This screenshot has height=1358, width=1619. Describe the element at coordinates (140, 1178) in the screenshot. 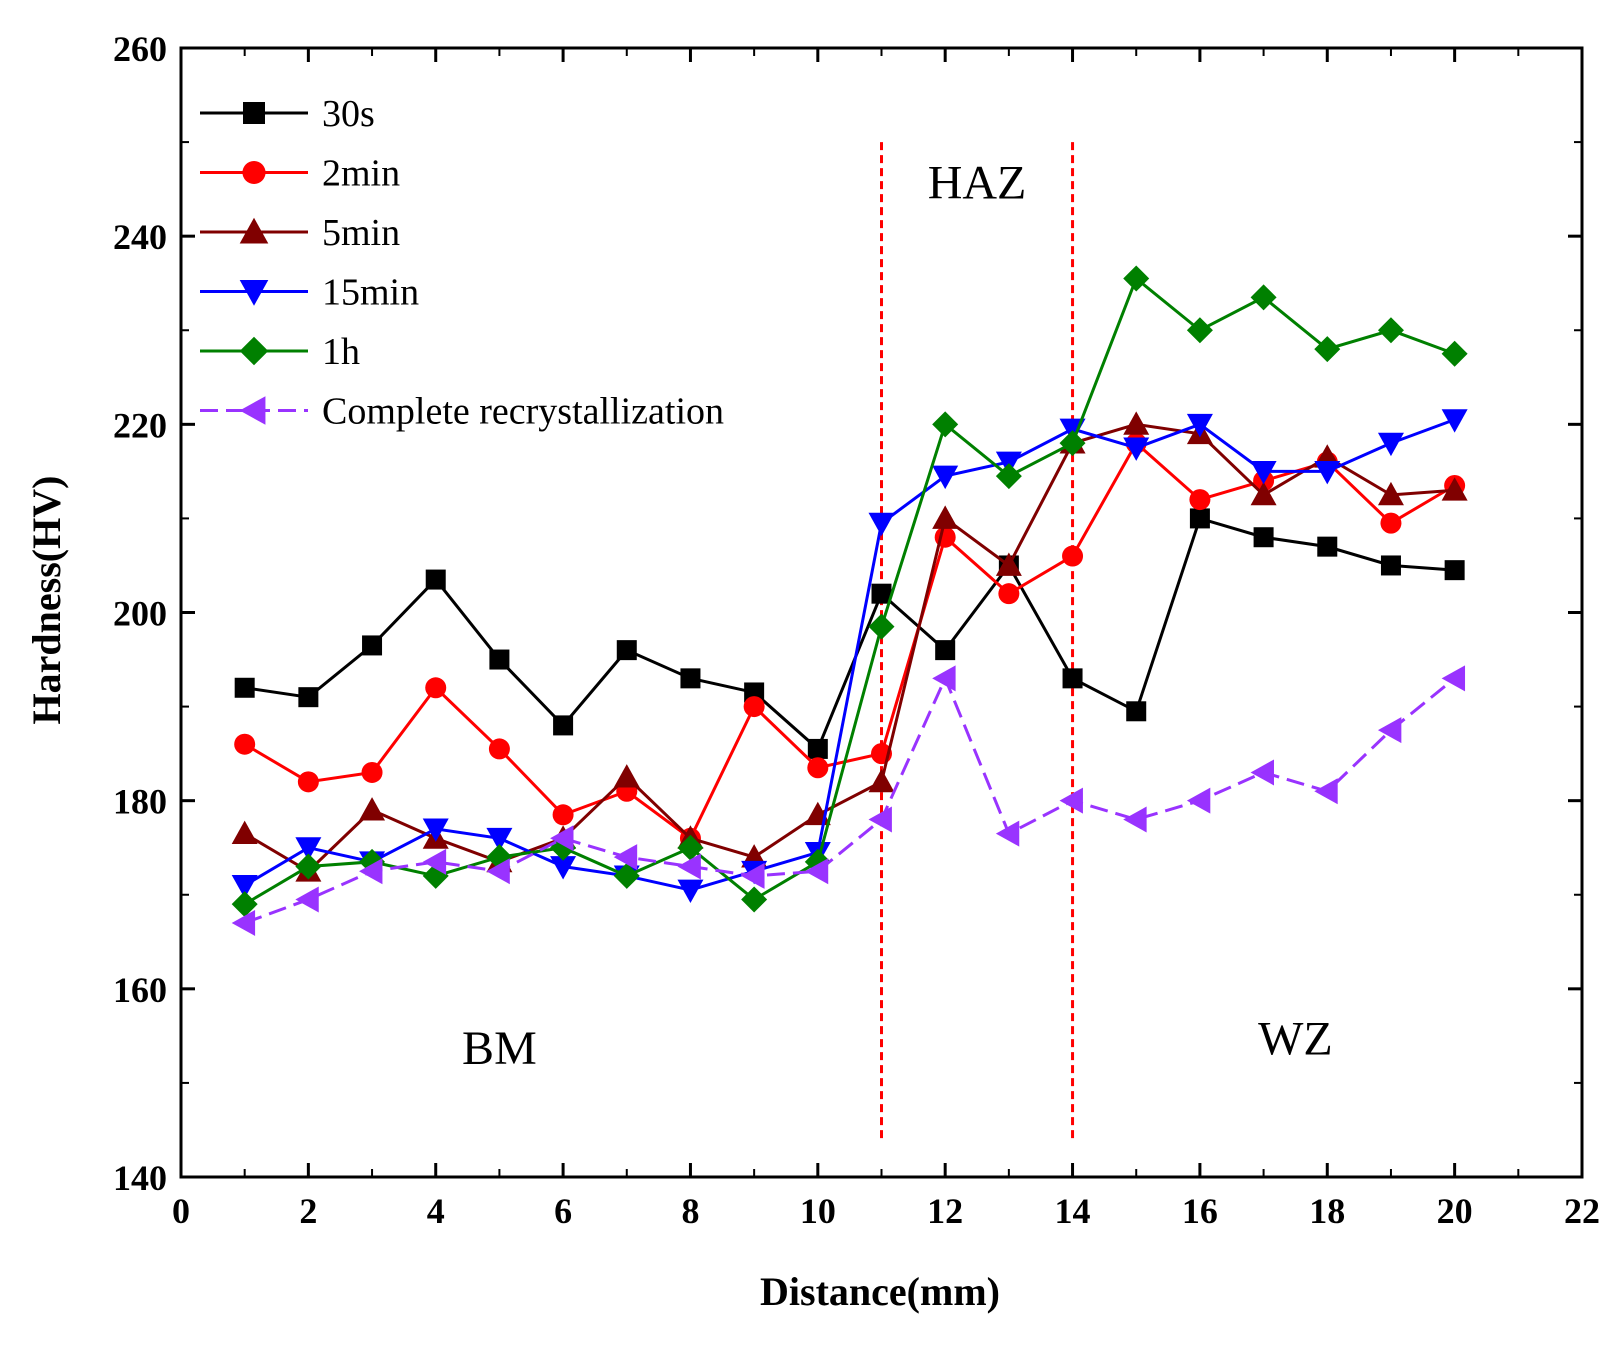

I see `y-tick-label: 140` at that location.